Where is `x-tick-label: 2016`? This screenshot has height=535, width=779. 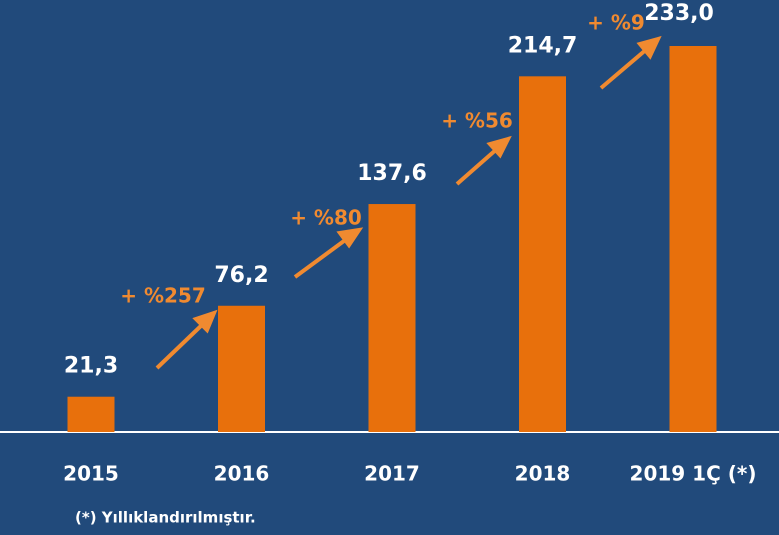
x-tick-label: 2016 is located at coordinates (242, 474).